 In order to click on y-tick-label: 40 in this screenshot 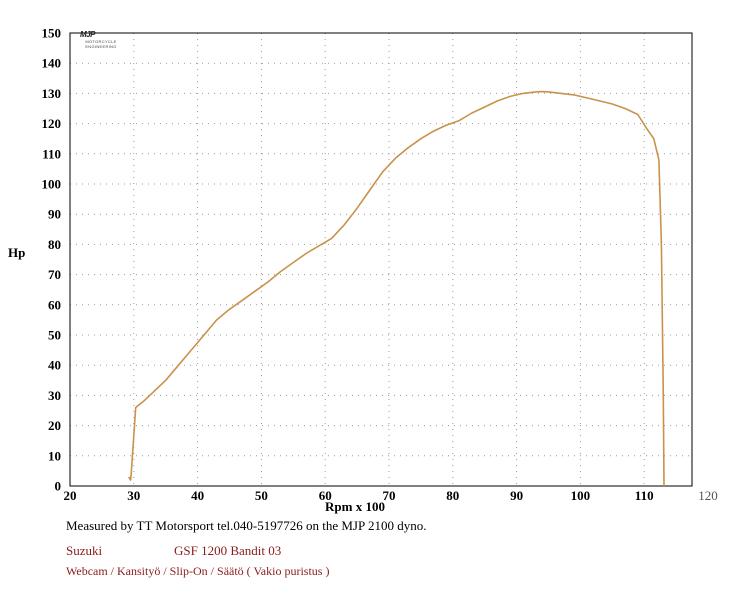, I will do `click(54, 365)`.